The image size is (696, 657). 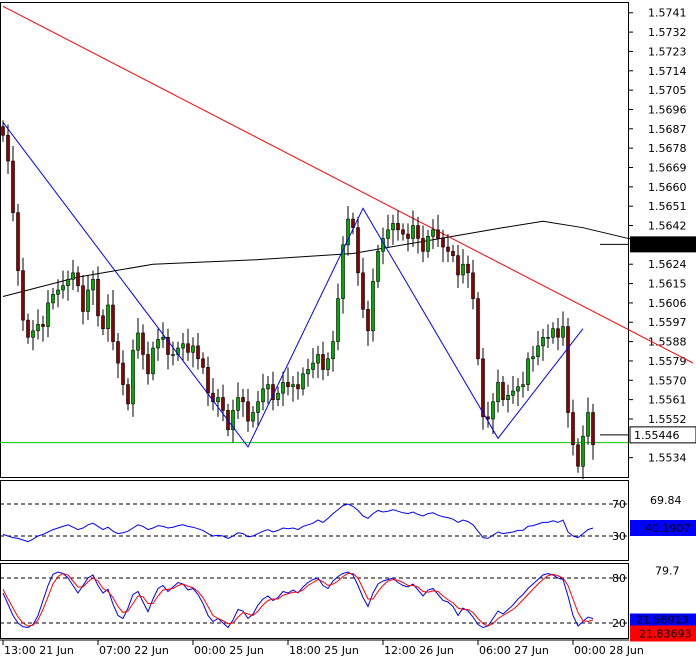 I want to click on rsi-value-label-bg, so click(x=663, y=528).